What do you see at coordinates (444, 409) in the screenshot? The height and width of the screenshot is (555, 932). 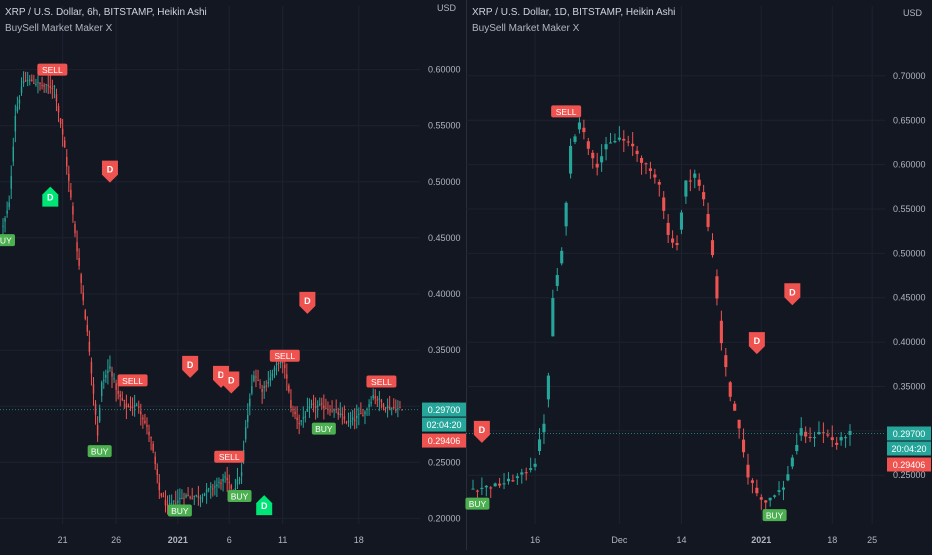 I see `last-price-badge` at bounding box center [444, 409].